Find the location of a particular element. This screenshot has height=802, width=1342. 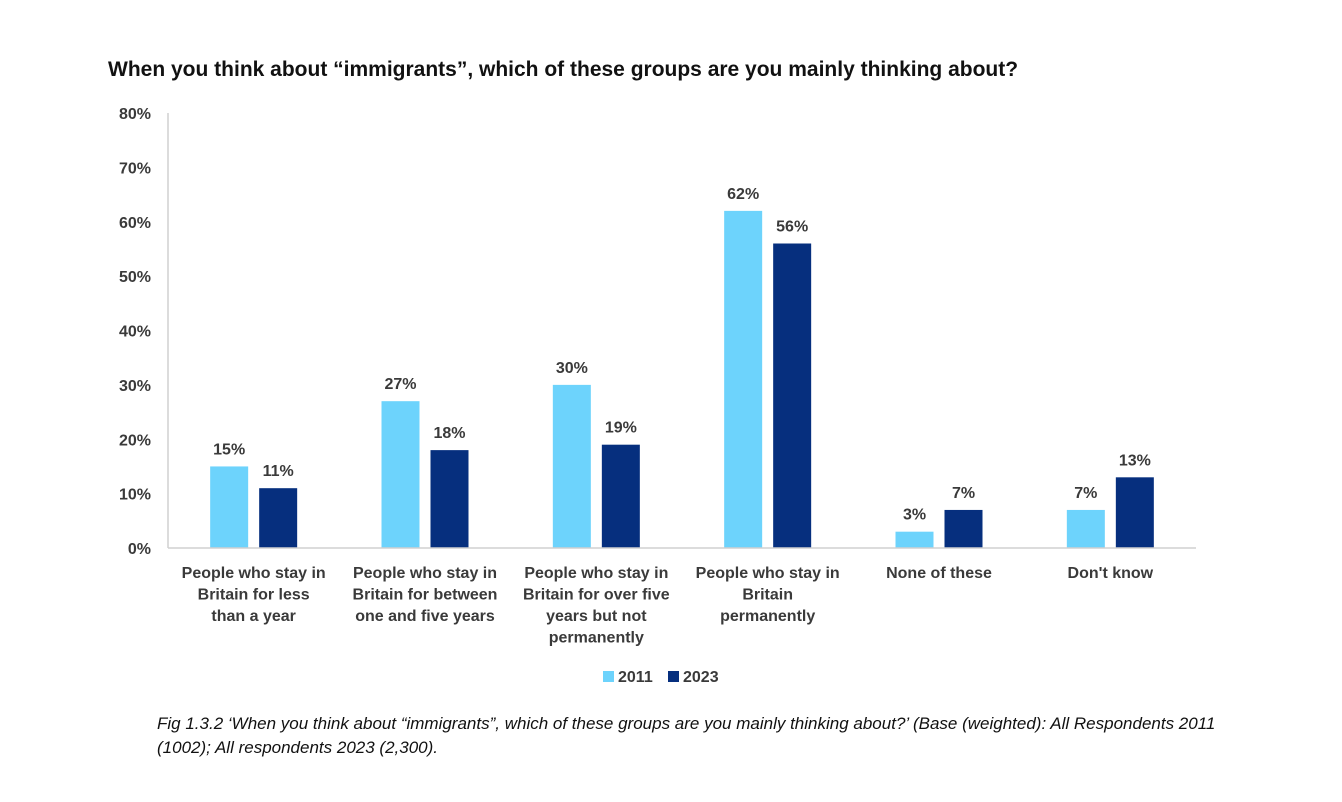

x-category-label: Don't know is located at coordinates (1111, 573).